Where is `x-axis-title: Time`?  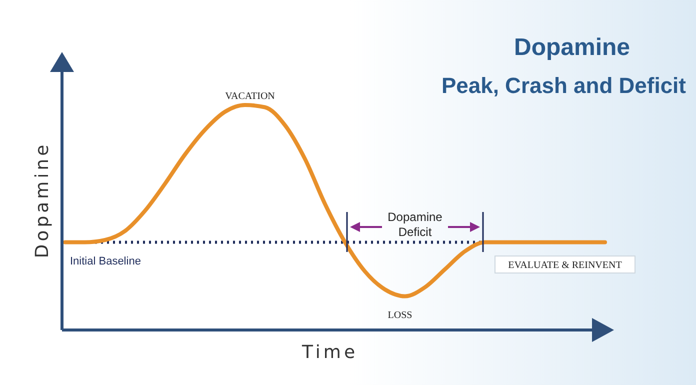
x-axis-title: Time is located at coordinates (329, 352).